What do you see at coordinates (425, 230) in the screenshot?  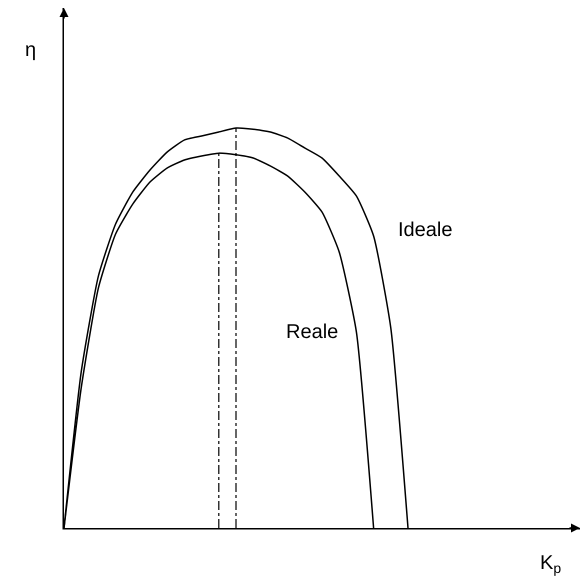 I see `series-label: Ideale` at bounding box center [425, 230].